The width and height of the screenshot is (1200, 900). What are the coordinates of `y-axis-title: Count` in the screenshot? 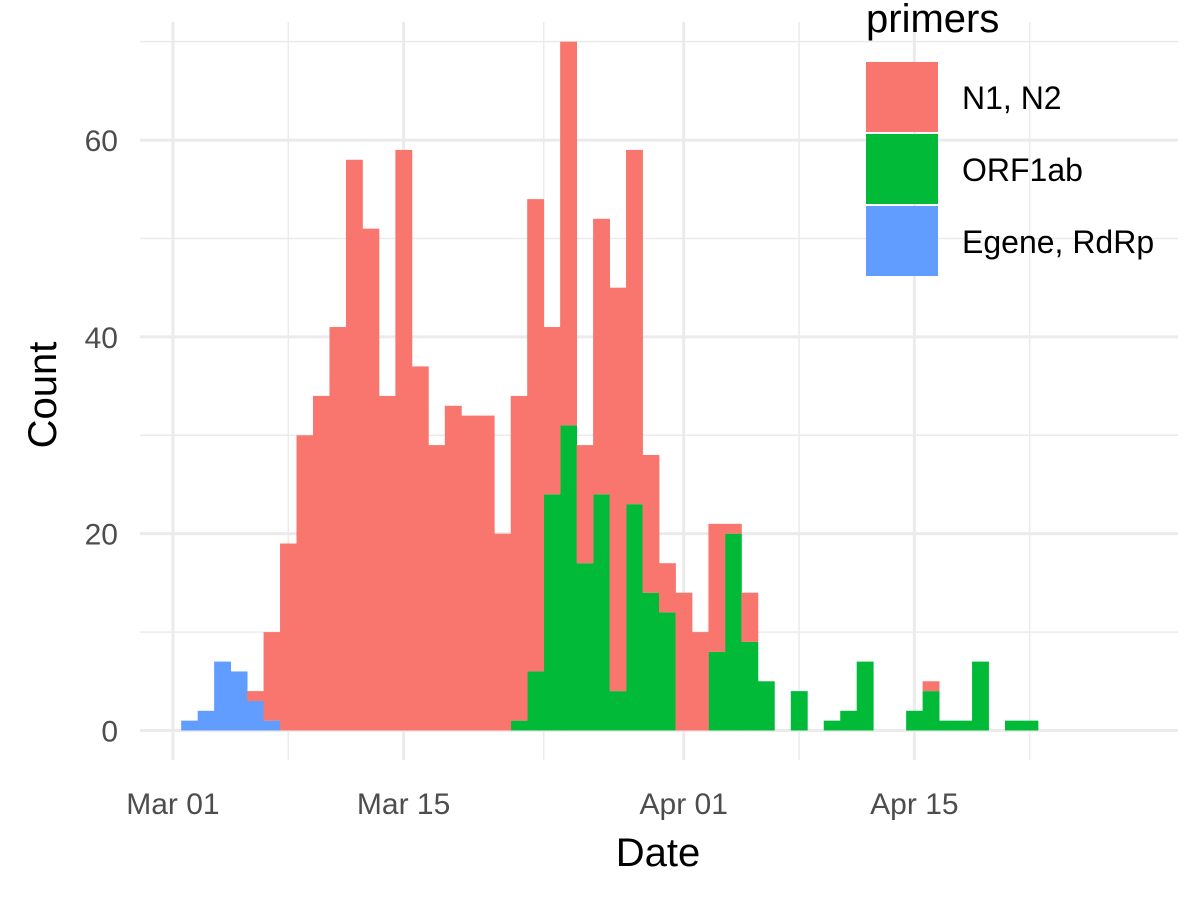 It's located at (43, 395).